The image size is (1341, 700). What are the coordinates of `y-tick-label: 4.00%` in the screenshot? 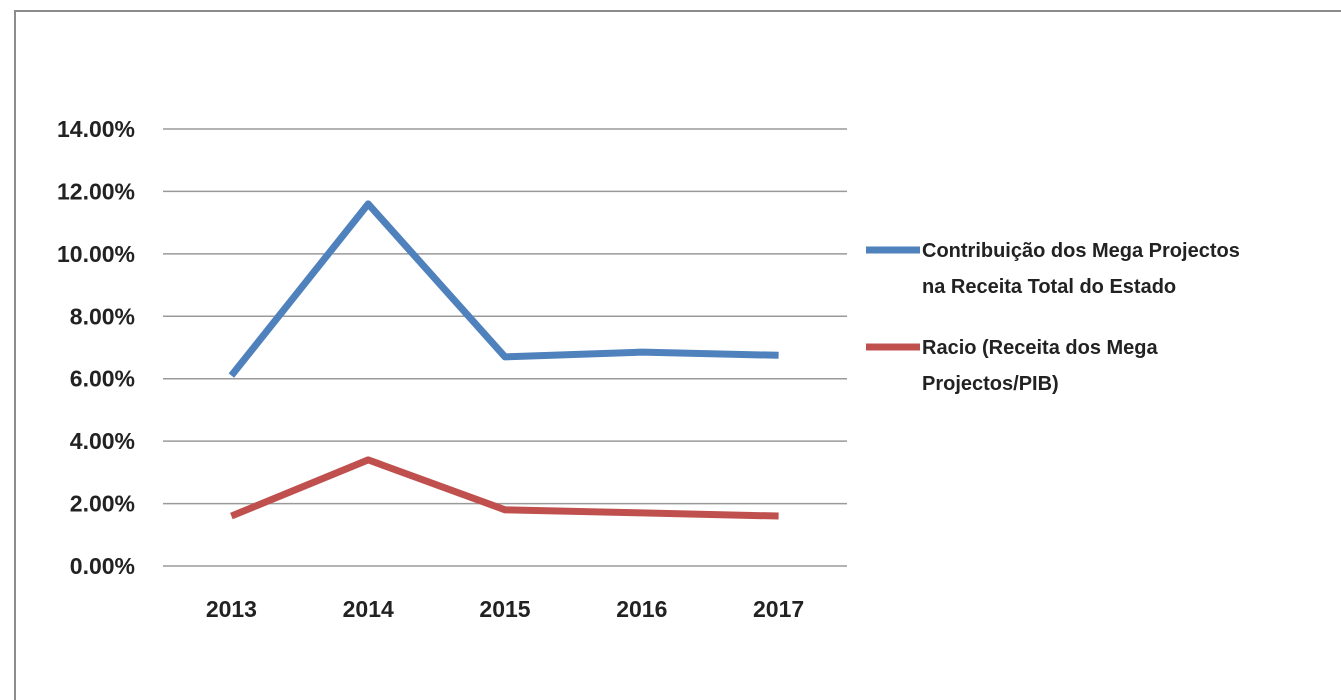 It's located at (102, 441).